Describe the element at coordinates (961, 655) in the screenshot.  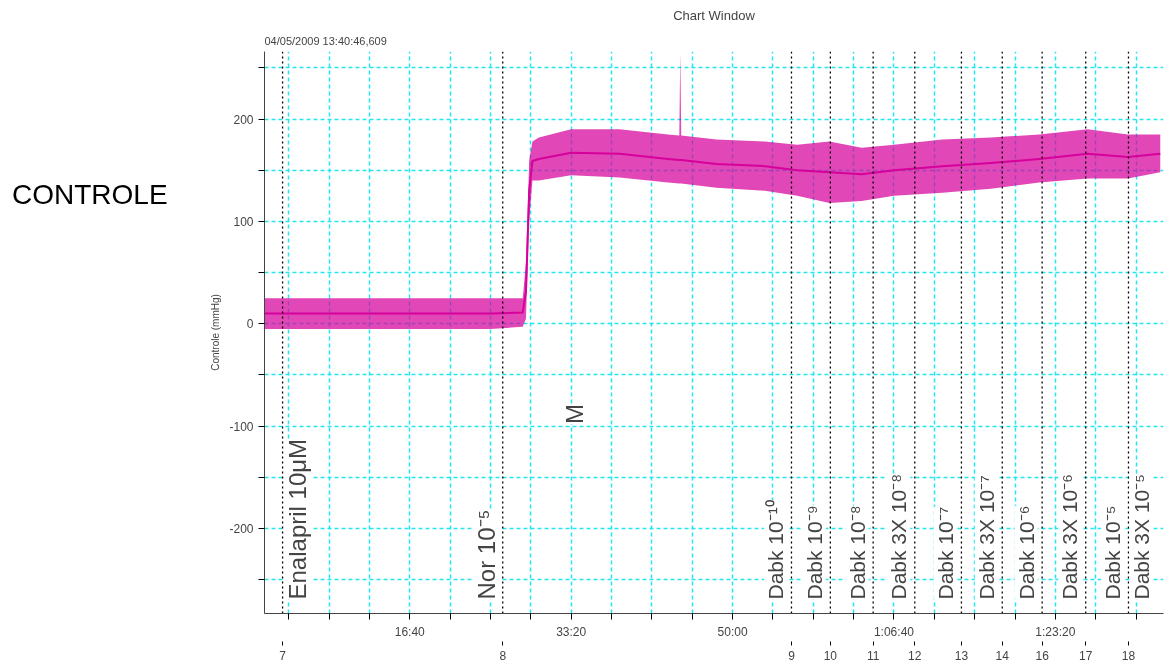
I see `text: 13` at that location.